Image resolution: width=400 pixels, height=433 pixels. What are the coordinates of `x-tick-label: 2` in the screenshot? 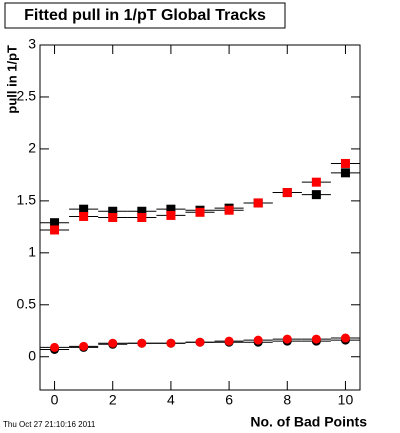 It's located at (113, 400).